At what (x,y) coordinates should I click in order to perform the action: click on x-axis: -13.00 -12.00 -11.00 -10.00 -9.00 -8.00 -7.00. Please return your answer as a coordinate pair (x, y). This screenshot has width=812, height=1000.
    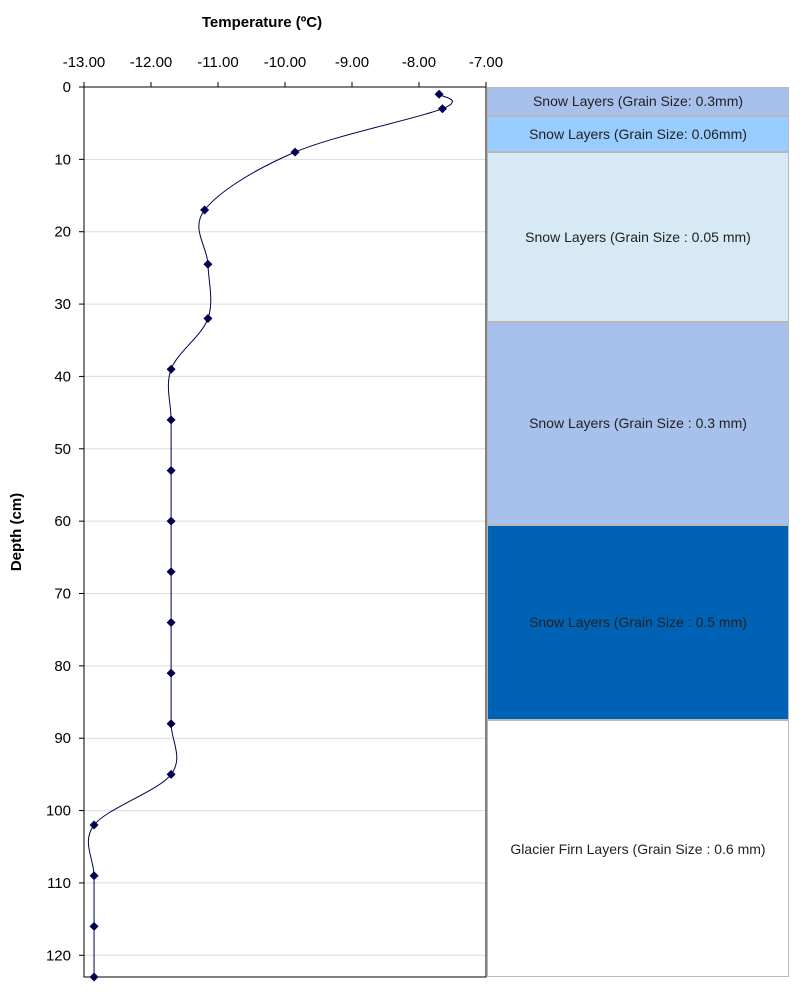
    Looking at the image, I should click on (283, 70).